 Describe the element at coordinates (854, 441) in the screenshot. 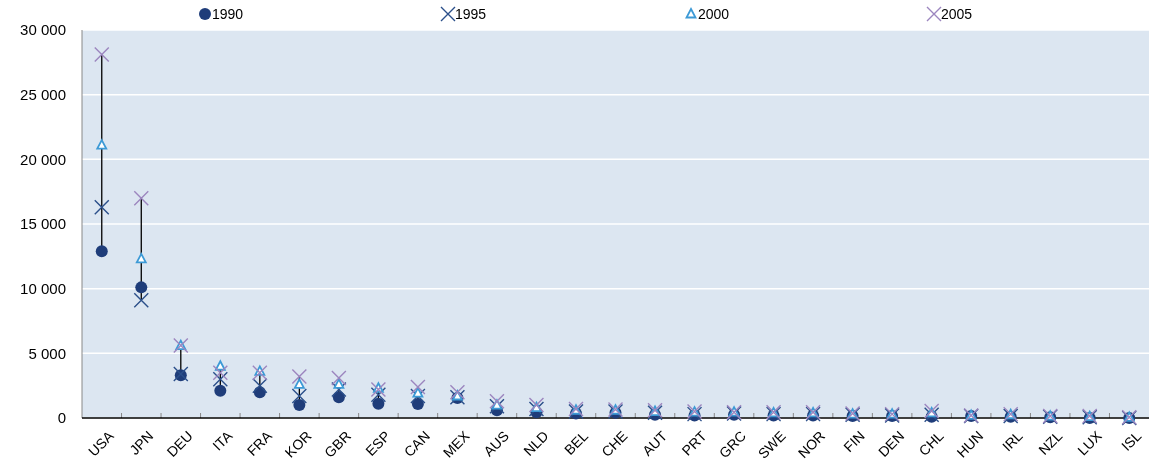

I see `x-tick-label: FIN` at that location.